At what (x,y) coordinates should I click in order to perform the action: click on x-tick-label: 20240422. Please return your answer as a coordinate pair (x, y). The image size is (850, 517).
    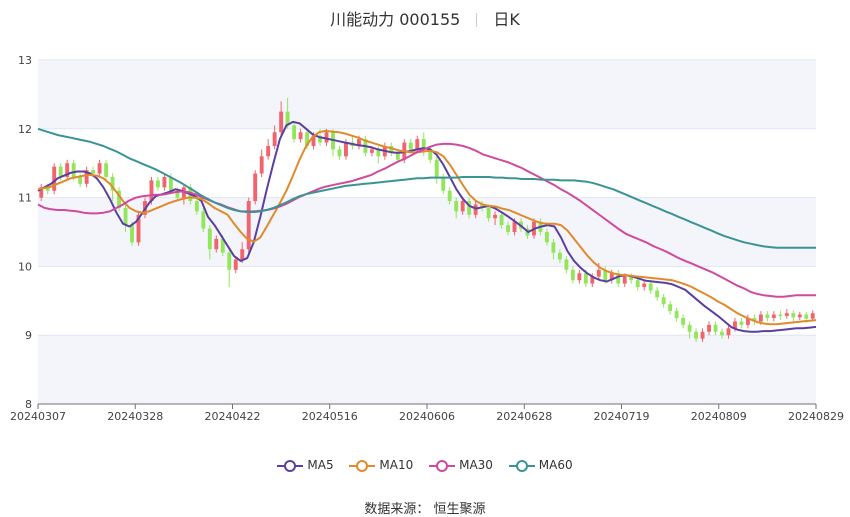
    Looking at the image, I should click on (233, 416).